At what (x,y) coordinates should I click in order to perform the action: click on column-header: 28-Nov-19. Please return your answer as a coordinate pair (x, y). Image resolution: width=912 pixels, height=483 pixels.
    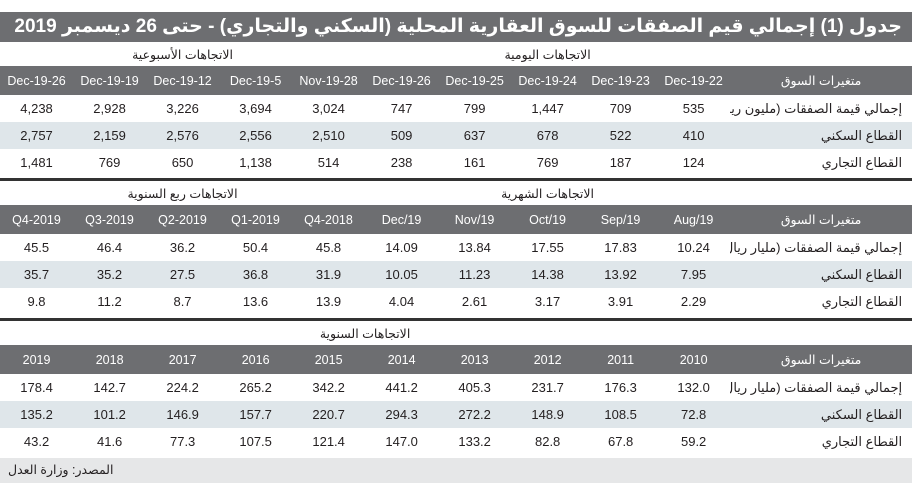
    Looking at the image, I should click on (329, 80).